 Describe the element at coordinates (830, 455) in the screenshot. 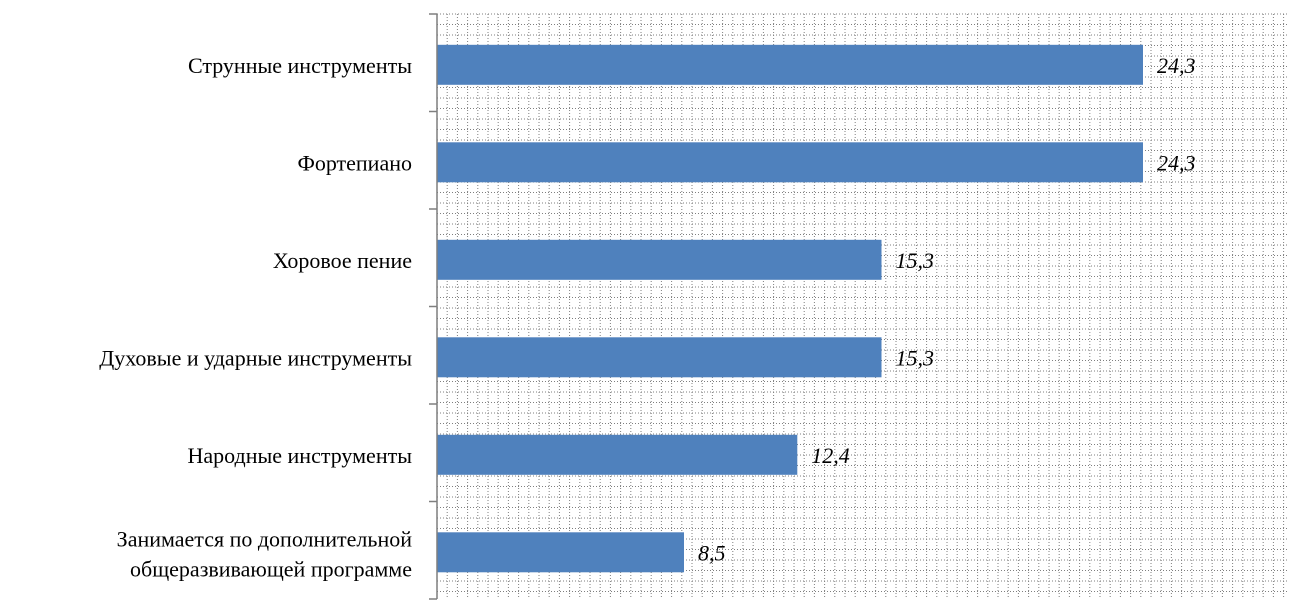

I see `data-label: 12,4` at that location.